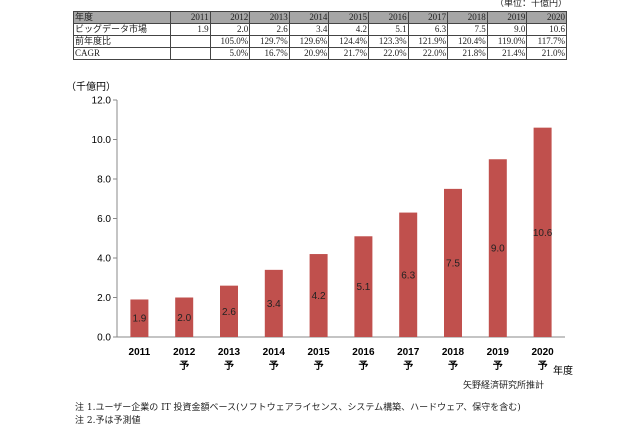 The height and width of the screenshot is (426, 640). Describe the element at coordinates (320, 29) in the screenshot. I see `table-row: ビッグデータ市場 1.9 2.0 2.6 3.4 4.2 5.1 6.3 7.5 9.0 10.6` at that location.